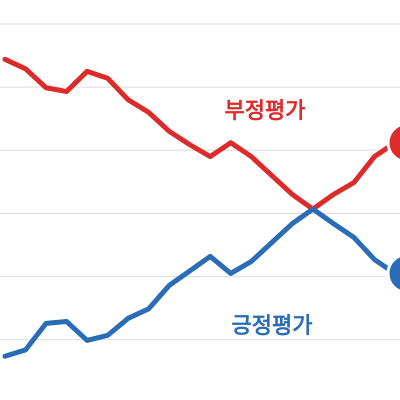 This screenshot has height=400, width=400. I want to click on series-label: 긍정평가, so click(272, 326).